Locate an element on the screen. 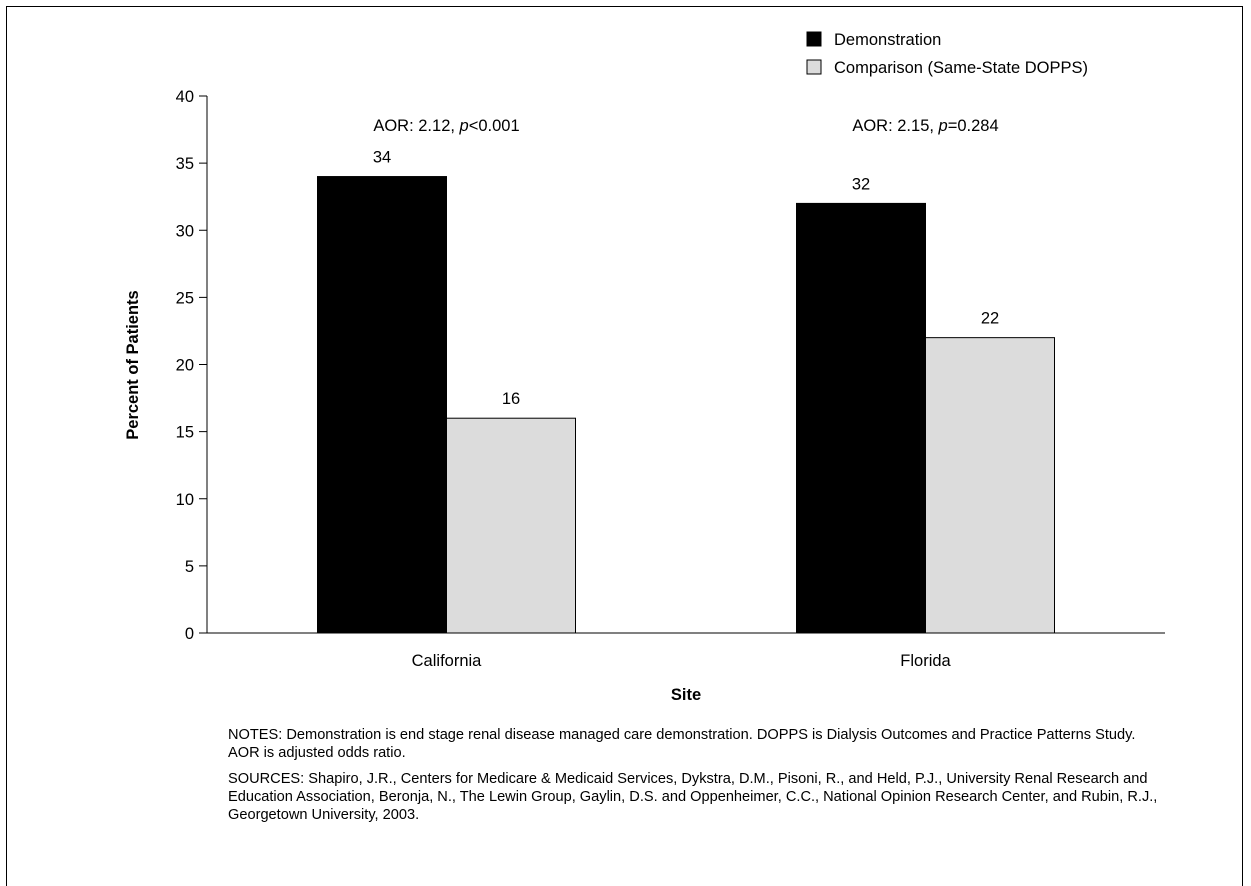 This screenshot has height=886, width=1251. y-tick-label: 0 is located at coordinates (189, 634).